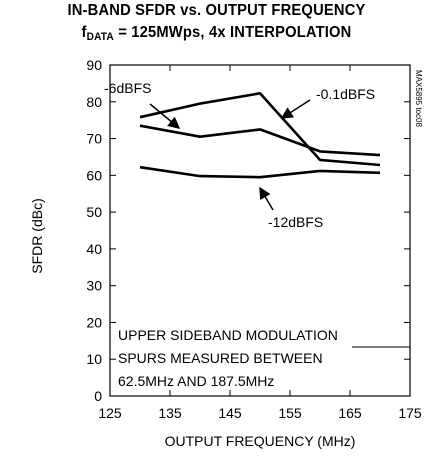  I want to click on y-tick-label: 40, so click(94, 249).